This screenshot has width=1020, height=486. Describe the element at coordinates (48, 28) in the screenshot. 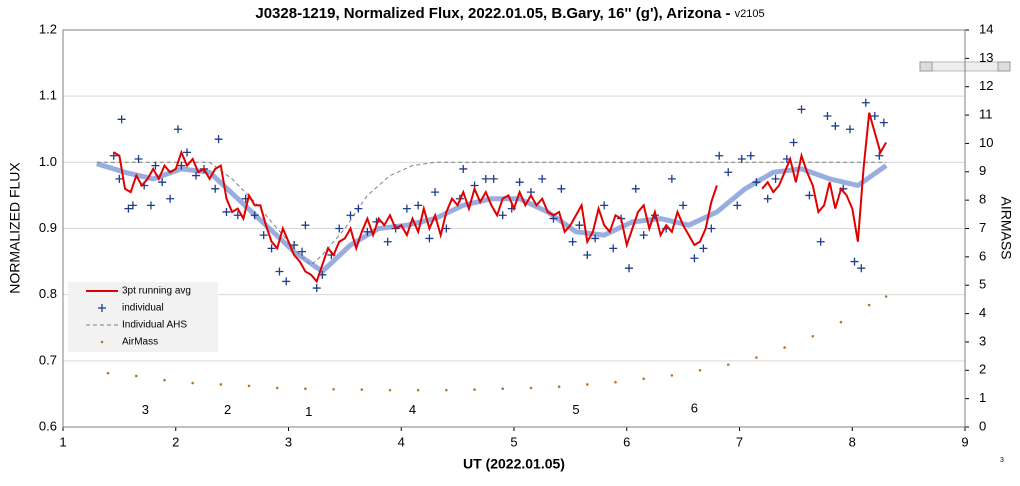

I see `y-tick-label: 1.2` at that location.